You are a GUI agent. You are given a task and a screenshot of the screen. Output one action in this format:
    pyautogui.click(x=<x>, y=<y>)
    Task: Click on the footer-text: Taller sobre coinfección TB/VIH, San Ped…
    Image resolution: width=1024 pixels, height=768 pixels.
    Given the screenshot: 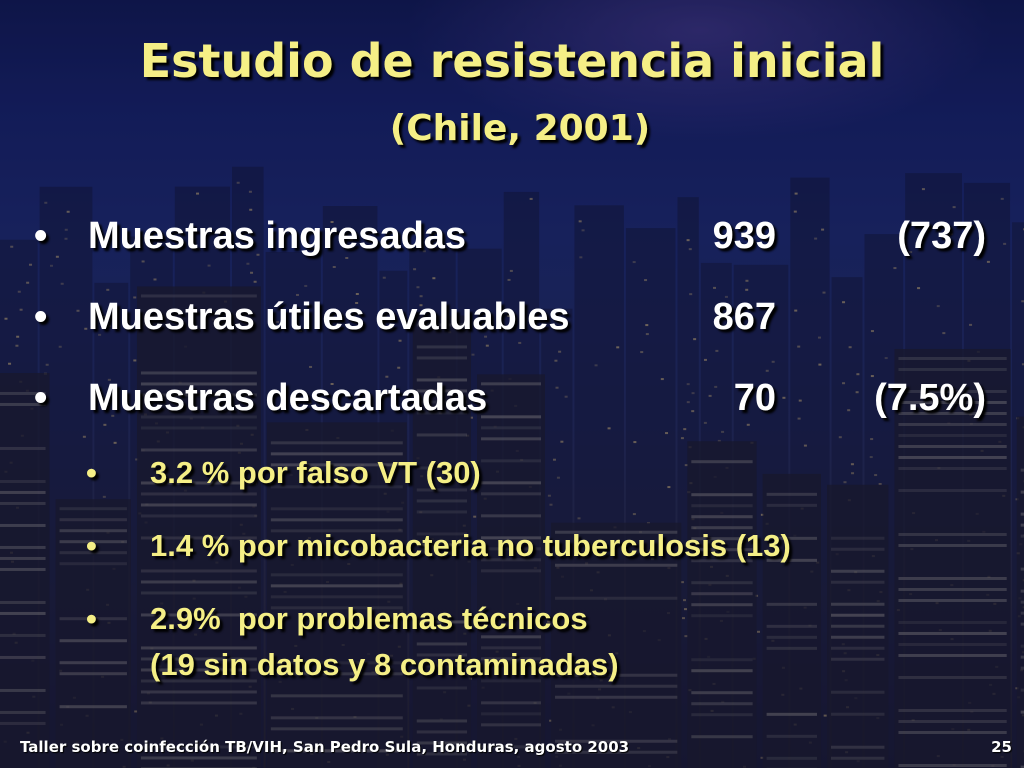 What is the action you would take?
    pyautogui.click(x=325, y=747)
    